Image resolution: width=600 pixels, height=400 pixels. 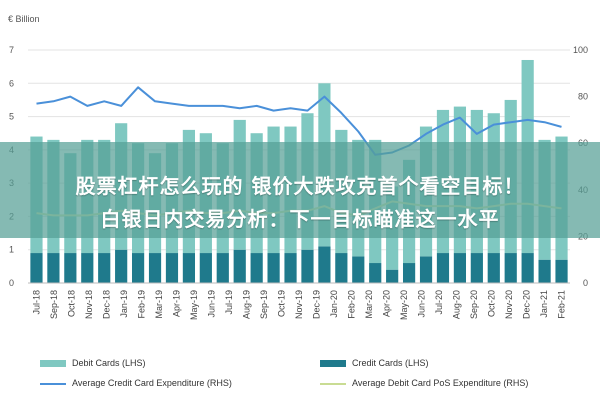 I want to click on banner-headline-line1: 股票杠杆怎么玩的 银价大跌攻克首个看空目标！, so click(x=300, y=186).